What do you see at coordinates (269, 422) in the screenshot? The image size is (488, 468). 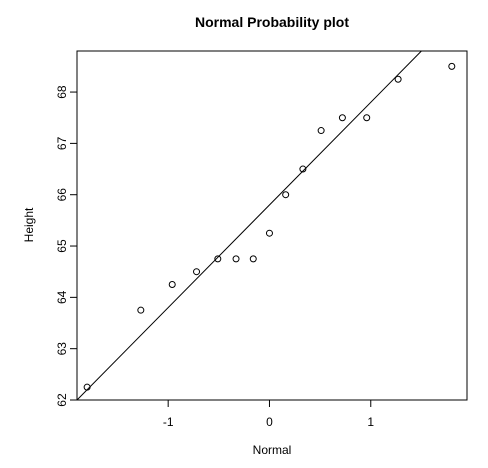 I see `x-tick-label: 0` at bounding box center [269, 422].